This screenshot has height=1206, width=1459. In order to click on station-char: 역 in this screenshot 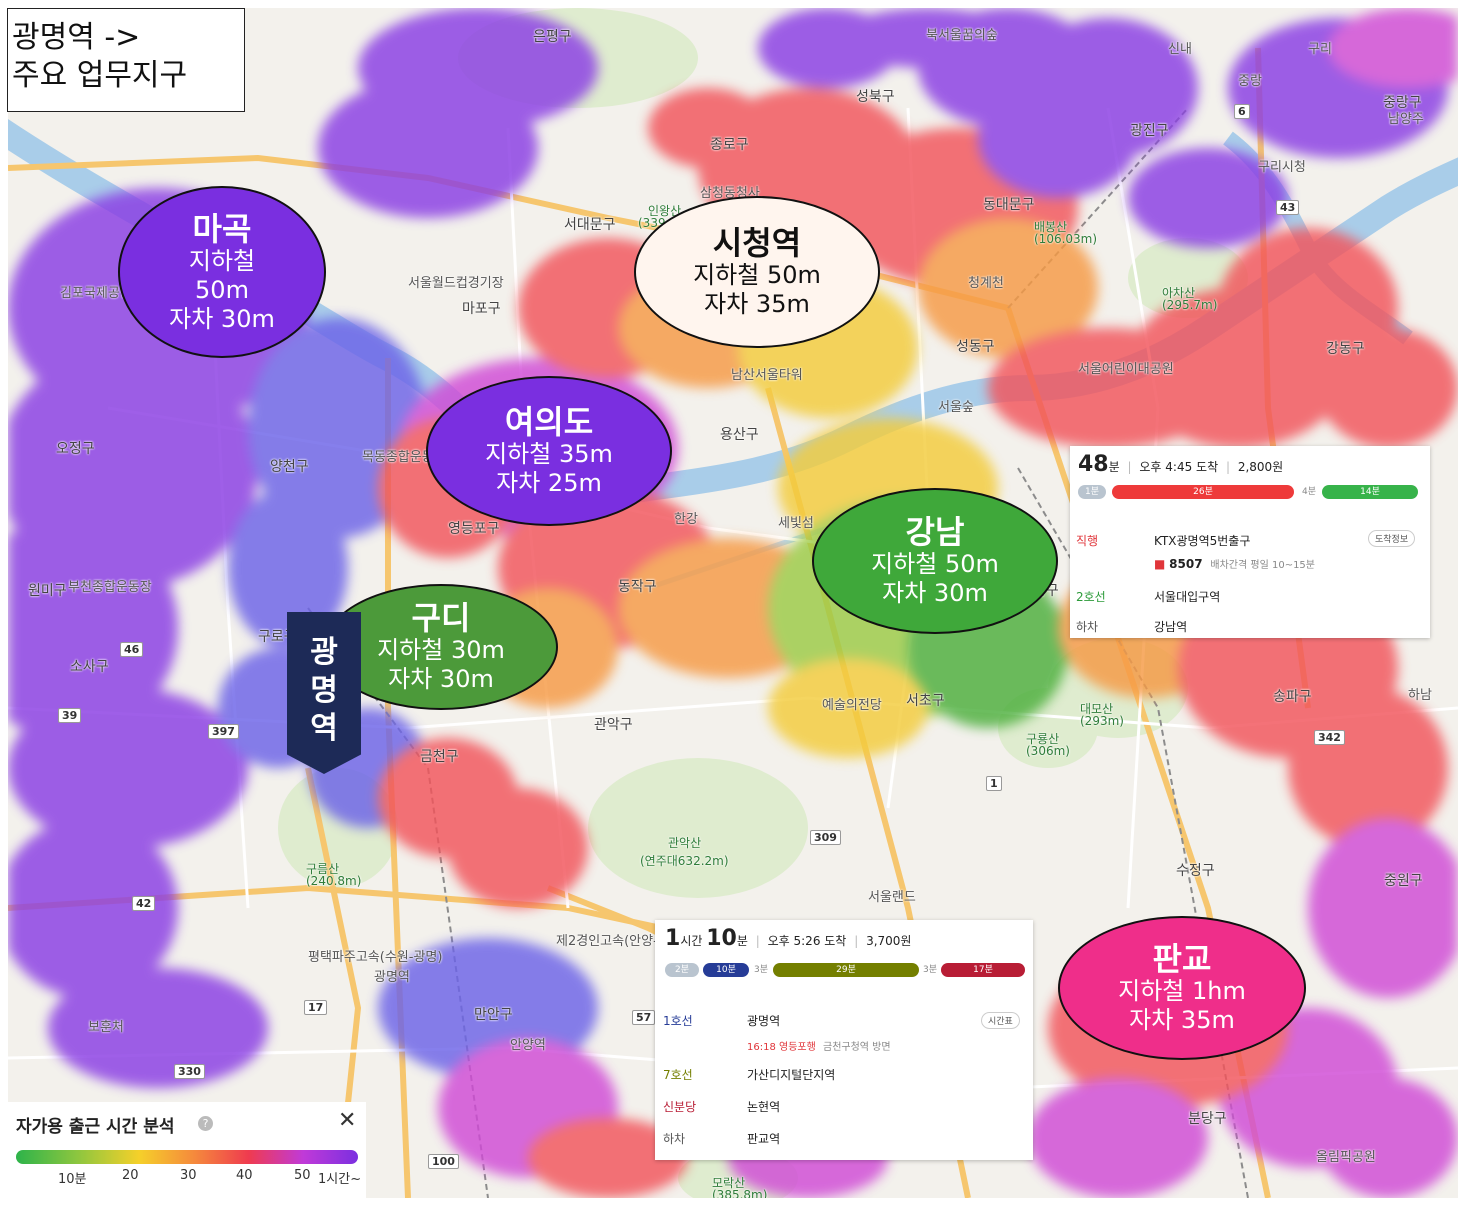, I will do `click(324, 728)`.